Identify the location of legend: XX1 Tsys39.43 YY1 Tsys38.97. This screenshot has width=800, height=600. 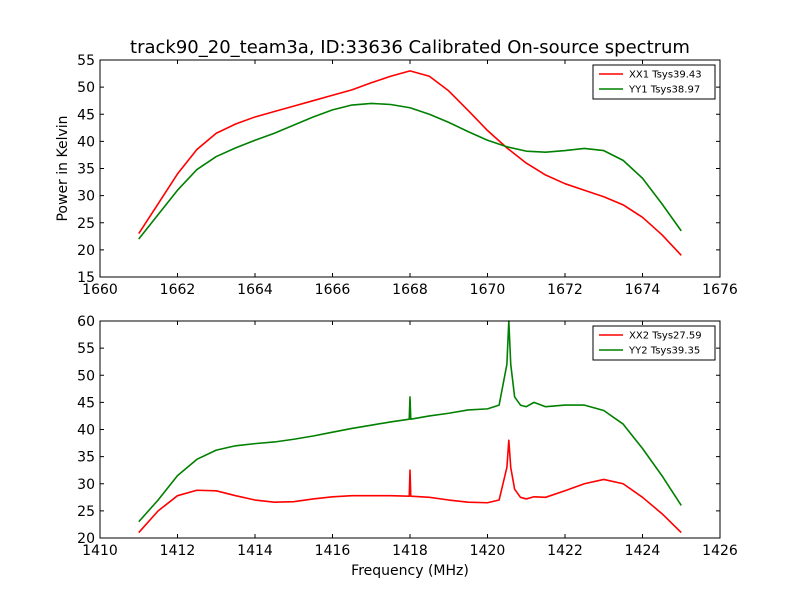
(654, 82).